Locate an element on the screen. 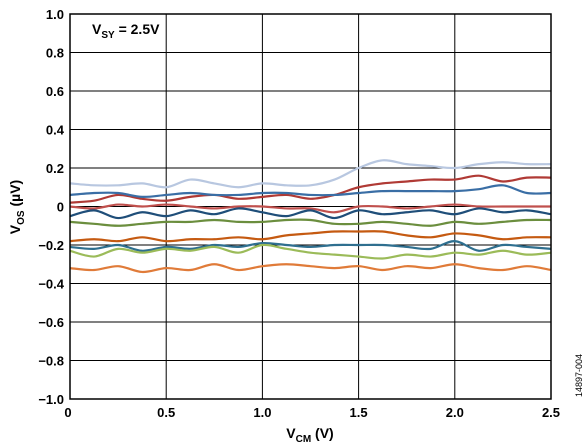 Image resolution: width=588 pixels, height=446 pixels. y-tick-label: −0.4 is located at coordinates (51, 284).